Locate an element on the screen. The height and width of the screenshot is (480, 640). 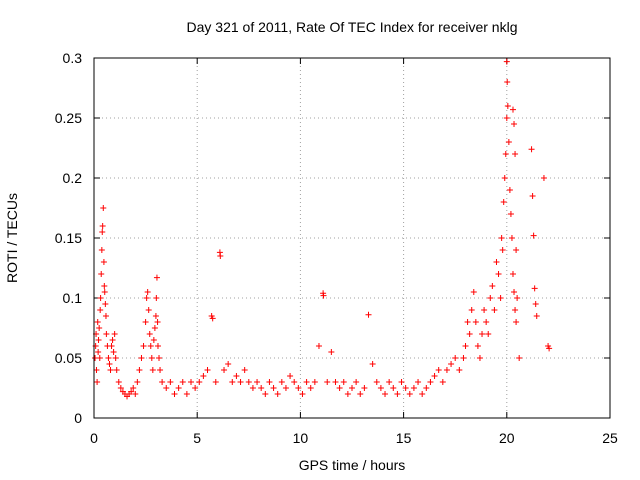
y-tick-label: 0.05 is located at coordinates (68, 358).